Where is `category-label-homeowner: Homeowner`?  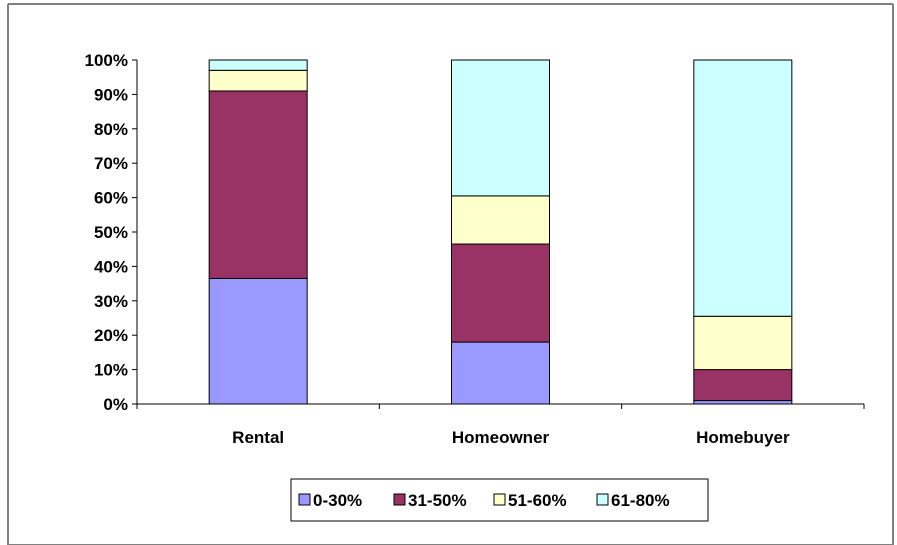
category-label-homeowner: Homeowner is located at coordinates (501, 437).